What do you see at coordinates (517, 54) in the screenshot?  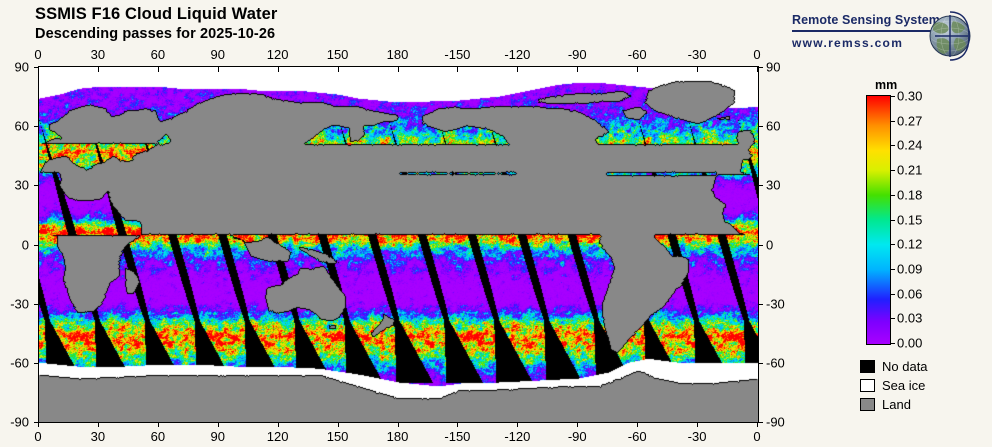 I see `x-axis-label-top: -120` at bounding box center [517, 54].